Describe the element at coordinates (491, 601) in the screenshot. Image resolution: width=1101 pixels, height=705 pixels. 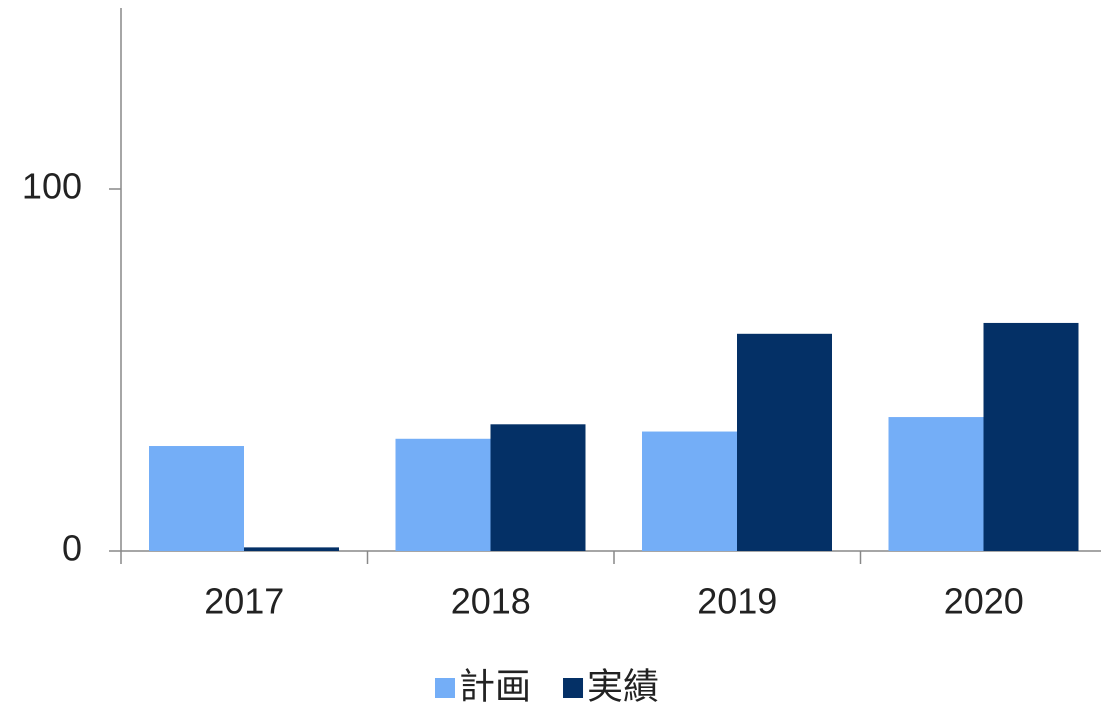
I see `x-tick-label: 2018` at that location.